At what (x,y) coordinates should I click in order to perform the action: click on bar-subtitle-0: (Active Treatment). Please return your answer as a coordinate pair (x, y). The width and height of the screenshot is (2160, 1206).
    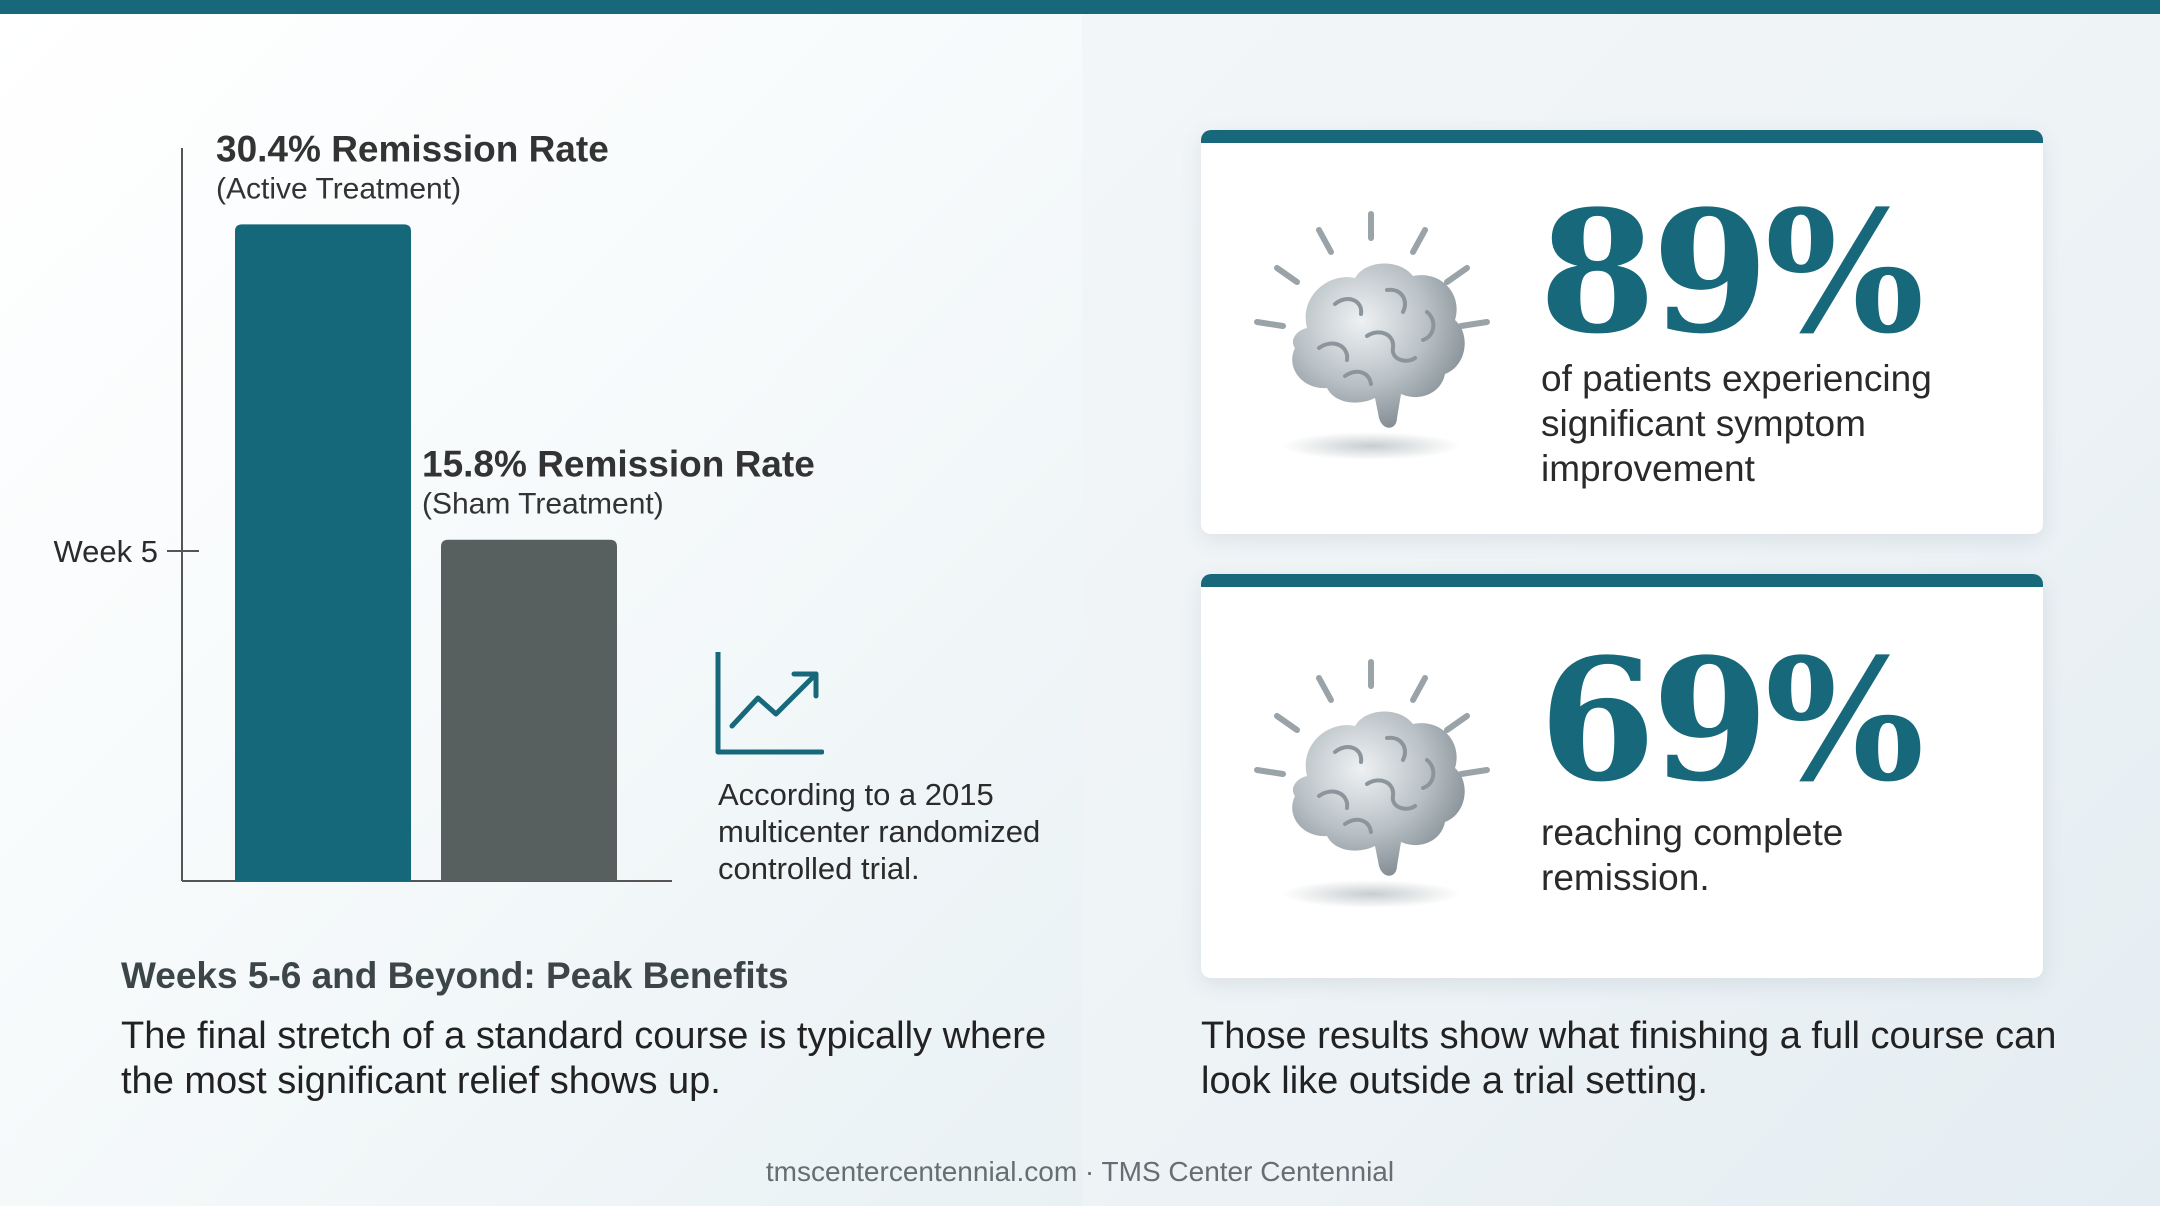
    Looking at the image, I should click on (338, 188).